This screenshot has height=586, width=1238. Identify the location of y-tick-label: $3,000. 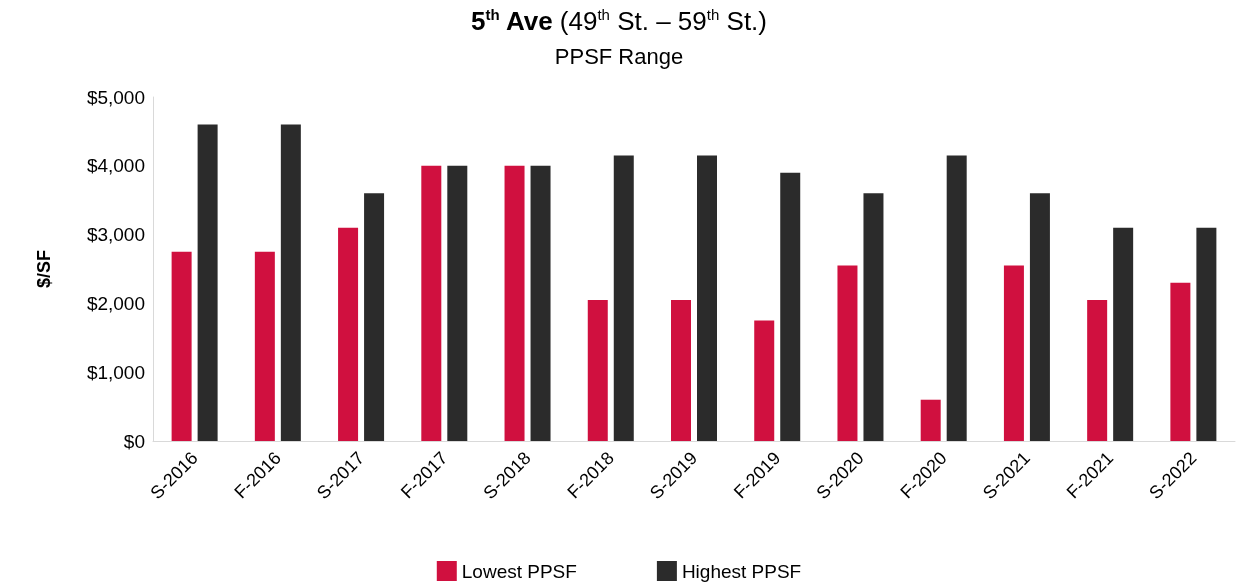
(115, 235).